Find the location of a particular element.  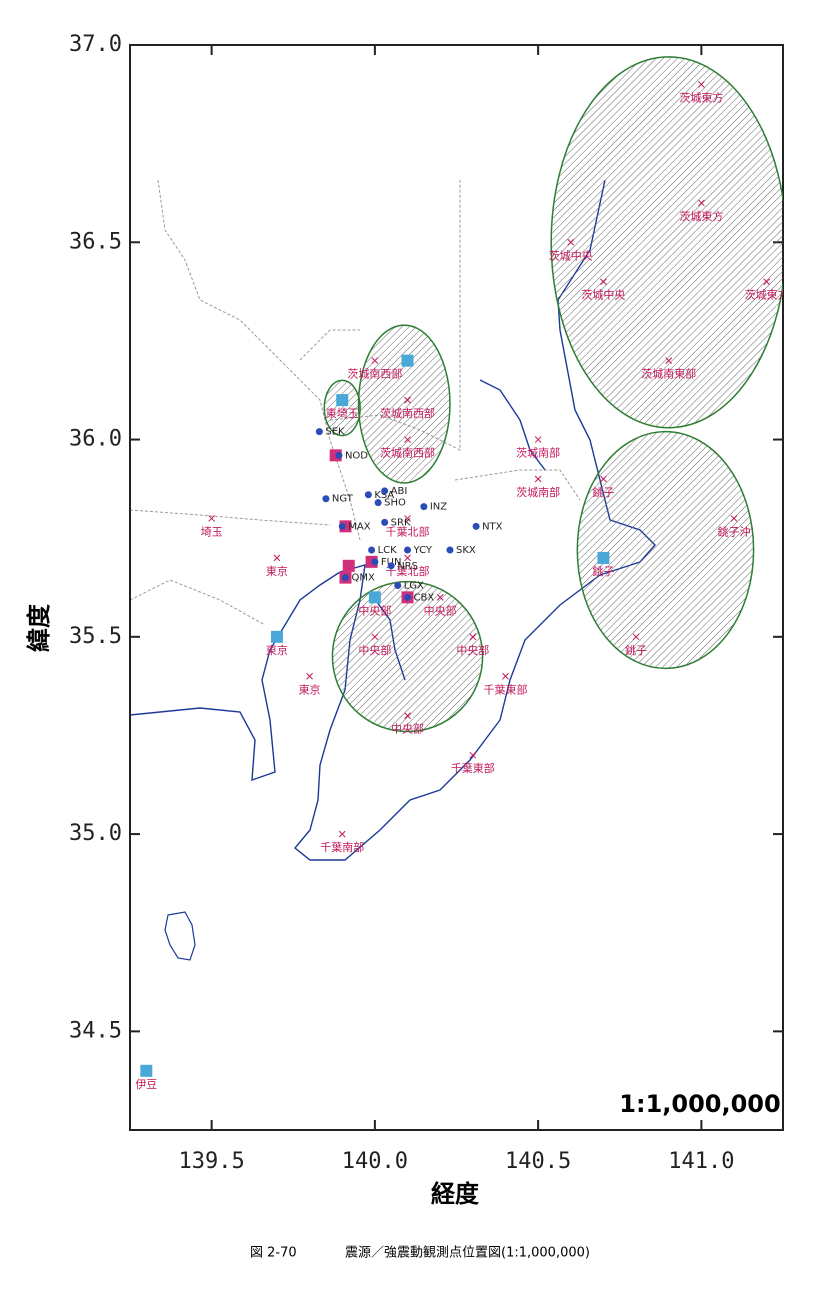

x-tick-label: 140.0 is located at coordinates (375, 1161).